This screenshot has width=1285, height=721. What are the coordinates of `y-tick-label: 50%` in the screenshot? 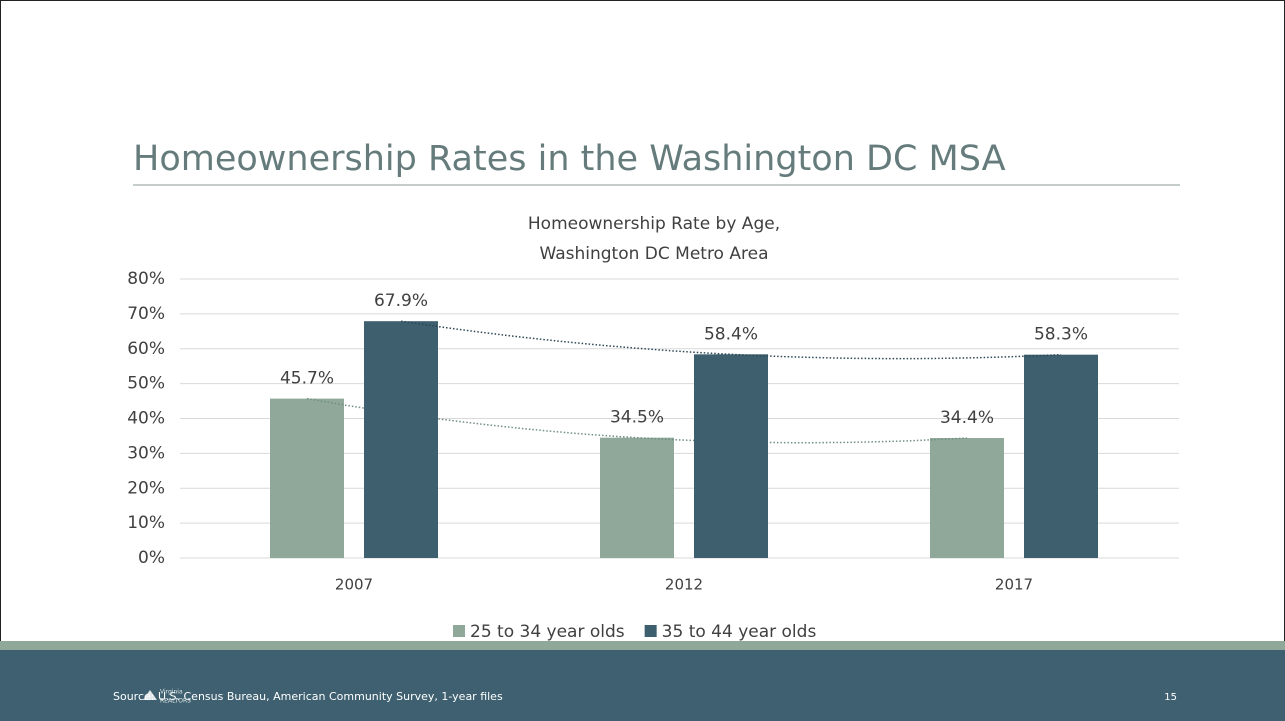 It's located at (146, 384).